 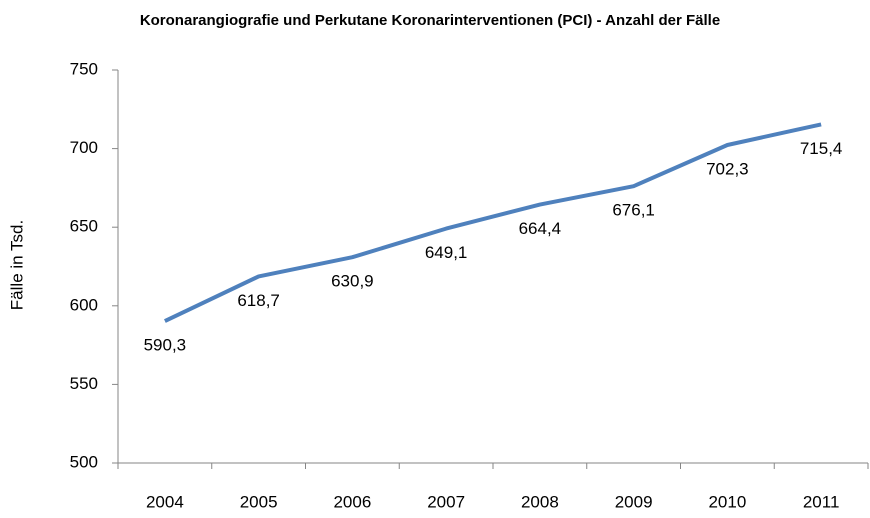 I want to click on x-tick-label: 2007, so click(x=446, y=501).